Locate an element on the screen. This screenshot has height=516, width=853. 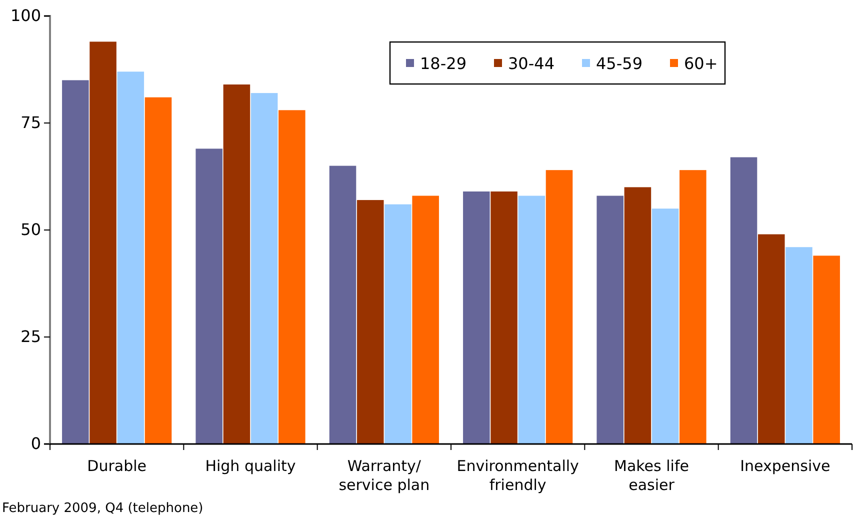
x-tick-label: High quality is located at coordinates (250, 466).